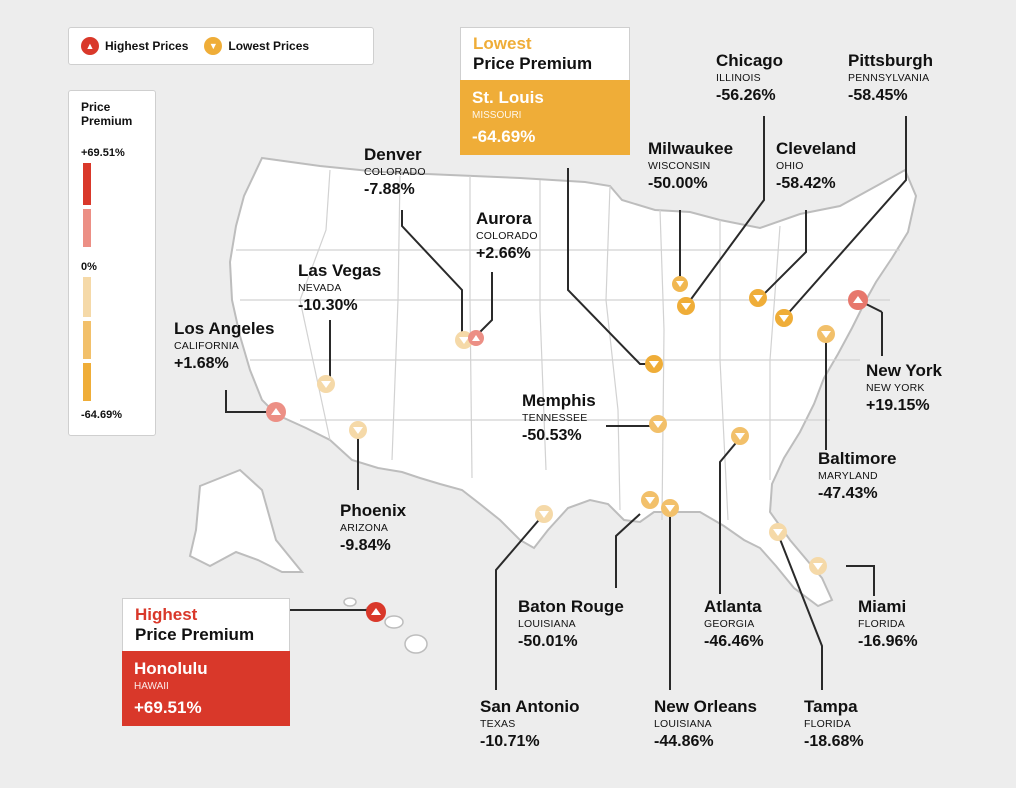  I want to click on city-state: NEW YORK, so click(895, 387).